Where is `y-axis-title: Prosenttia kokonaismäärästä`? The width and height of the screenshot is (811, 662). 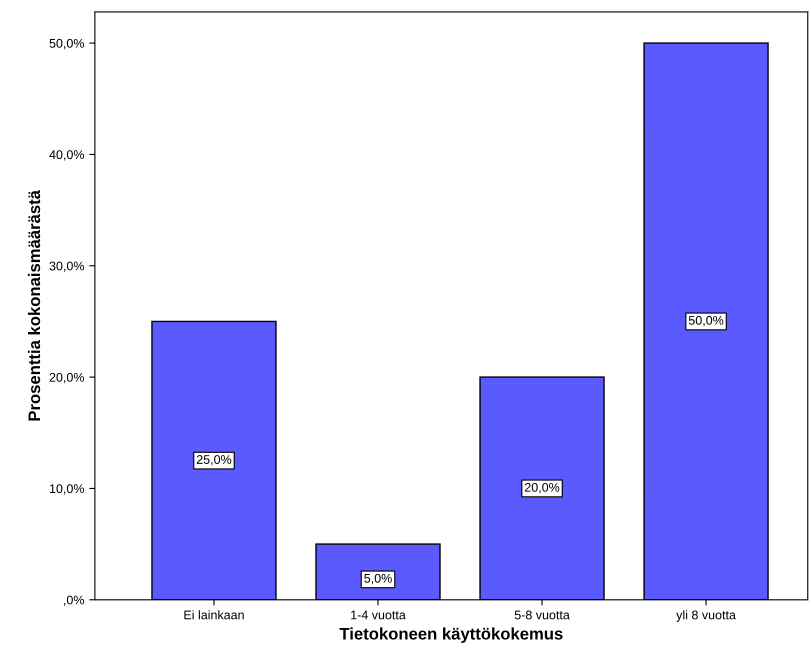
y-axis-title: Prosenttia kokonaismäärästä is located at coordinates (34, 305).